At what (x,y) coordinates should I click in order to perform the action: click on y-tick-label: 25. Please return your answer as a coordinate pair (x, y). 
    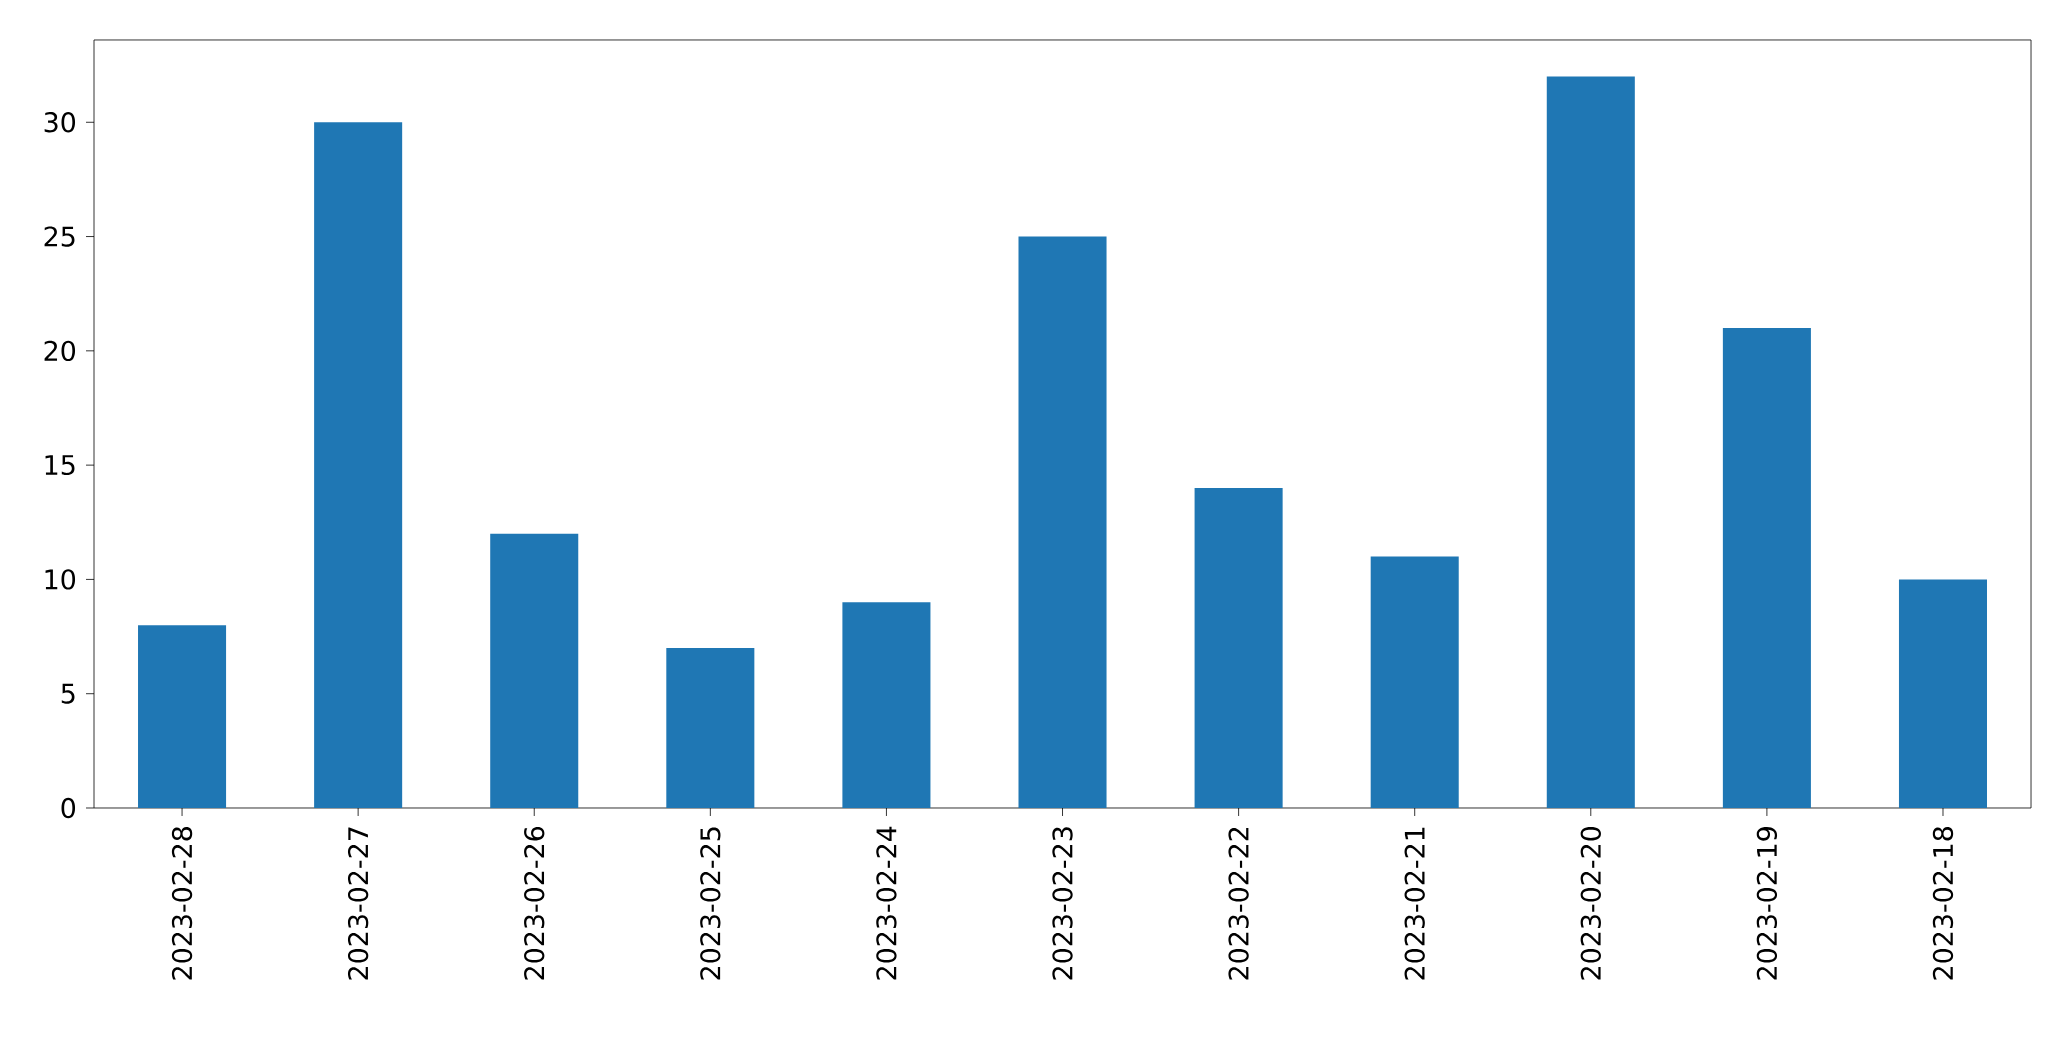
    Looking at the image, I should click on (59, 236).